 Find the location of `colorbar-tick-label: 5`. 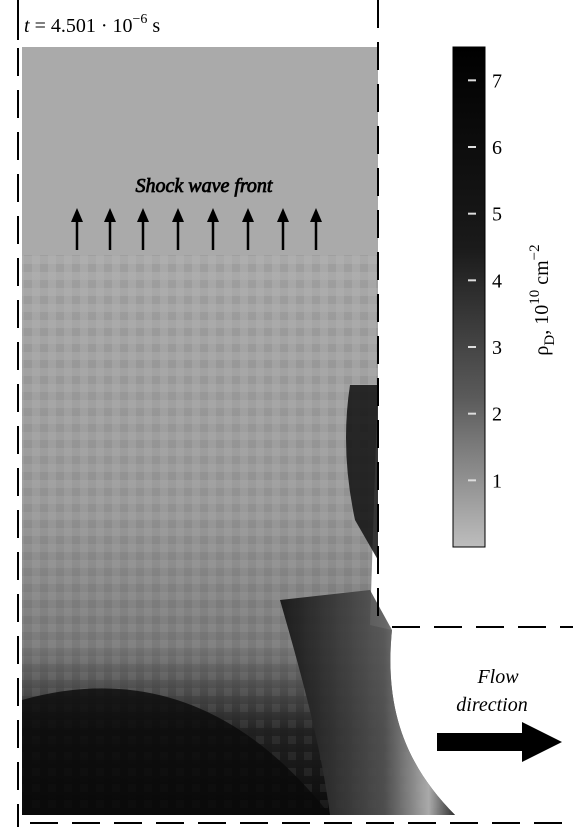

colorbar-tick-label: 5 is located at coordinates (497, 215).